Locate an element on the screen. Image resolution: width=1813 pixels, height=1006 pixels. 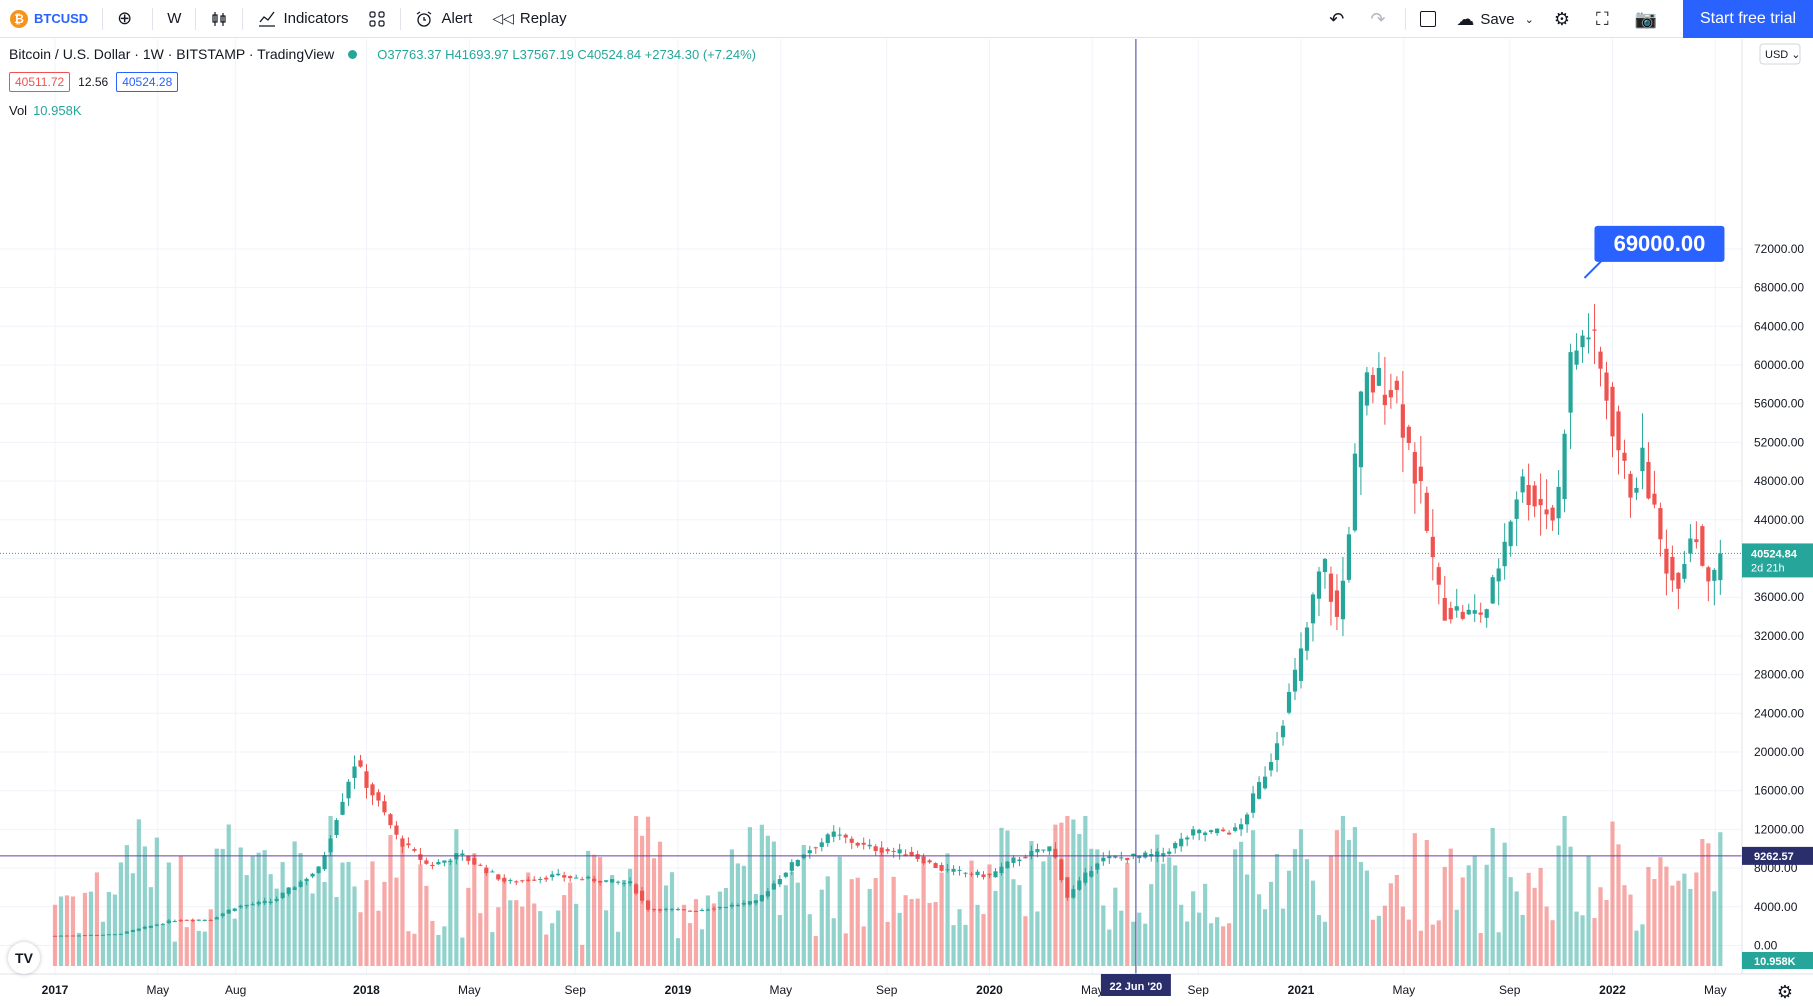
redo-button: ↷ is located at coordinates (1380, 19).